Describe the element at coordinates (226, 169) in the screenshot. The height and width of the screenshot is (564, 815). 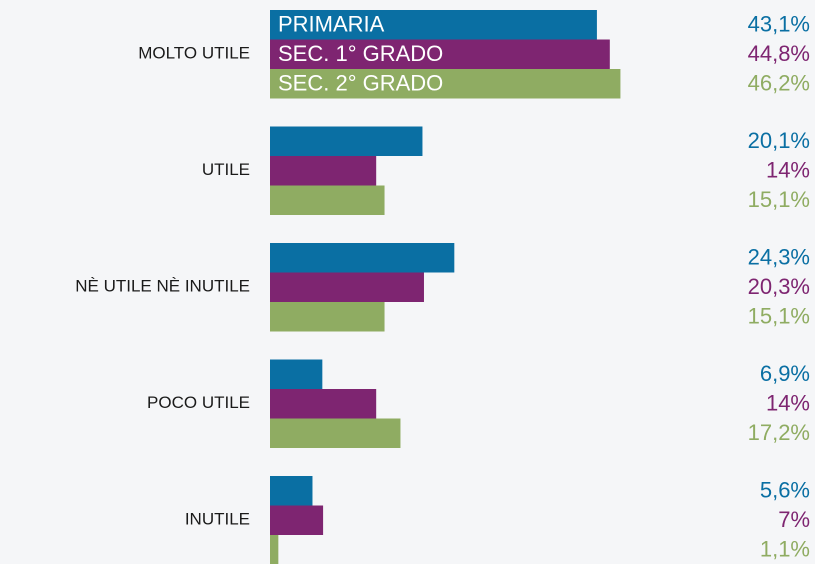
I see `category-label: UTILE` at that location.